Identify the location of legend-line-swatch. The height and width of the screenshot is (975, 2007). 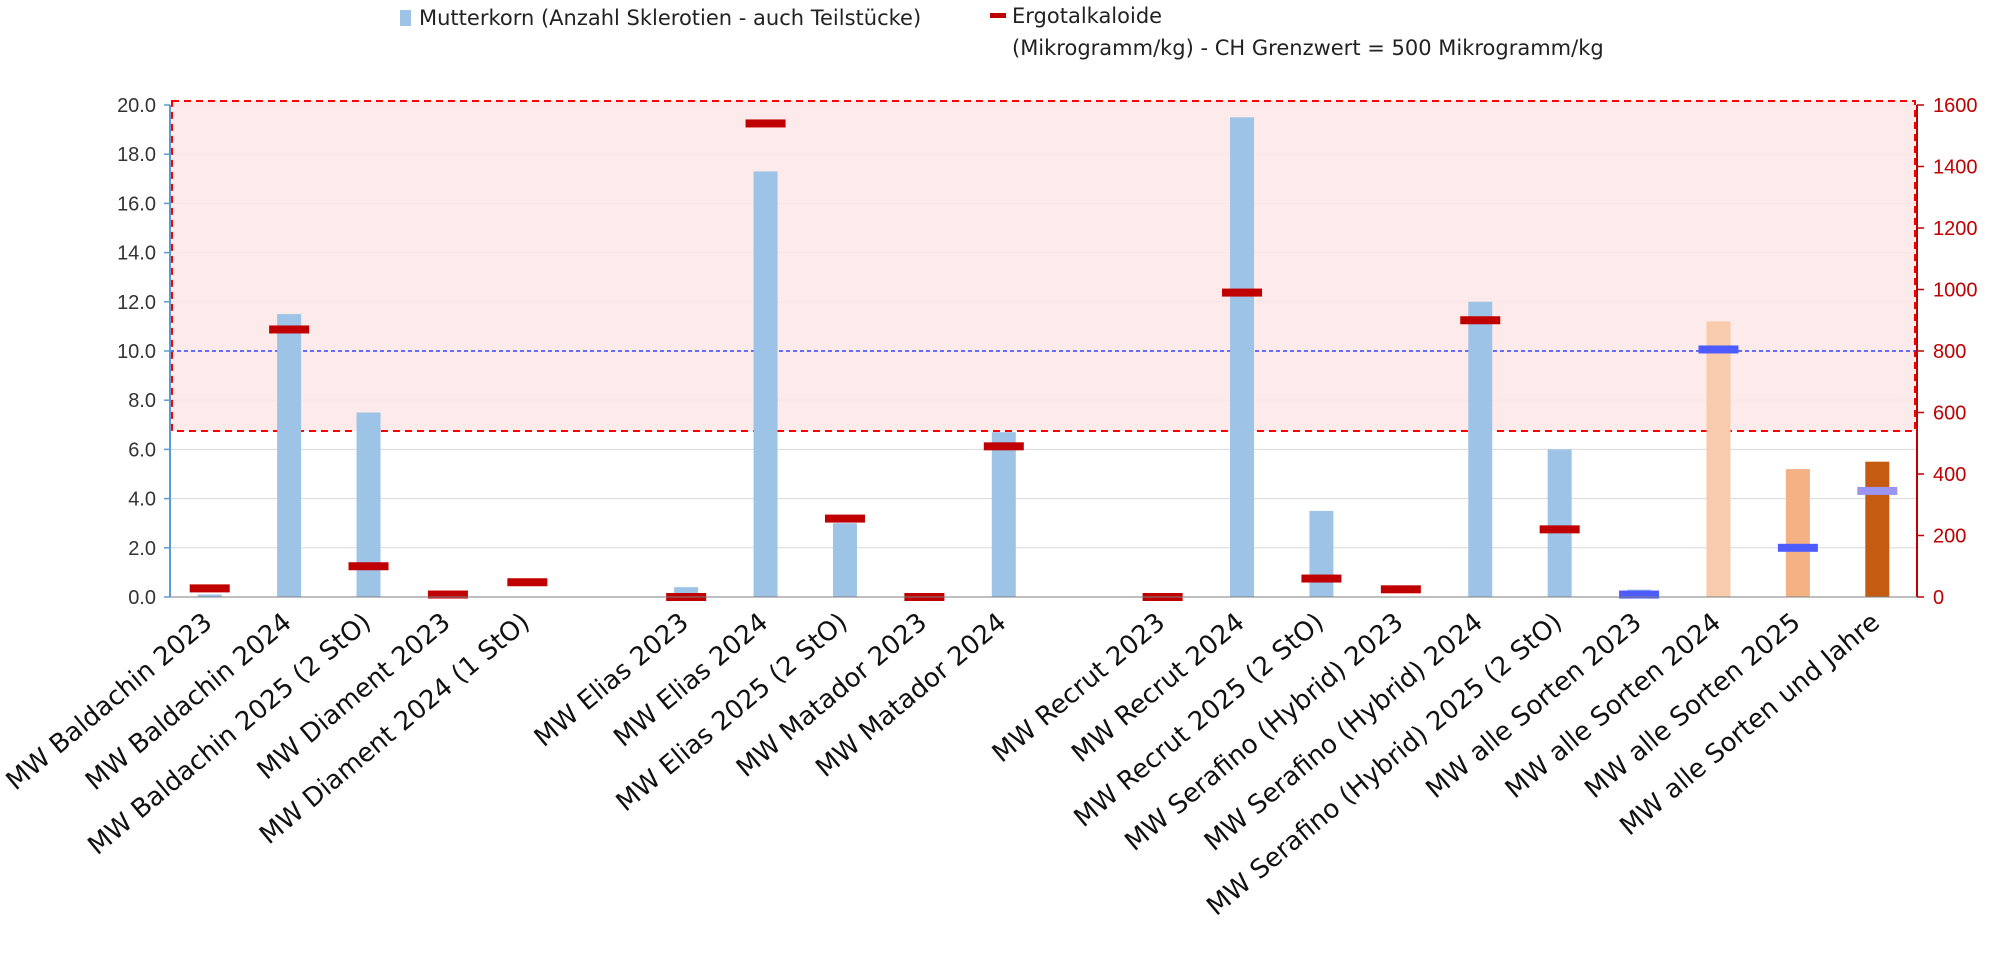
(998, 15).